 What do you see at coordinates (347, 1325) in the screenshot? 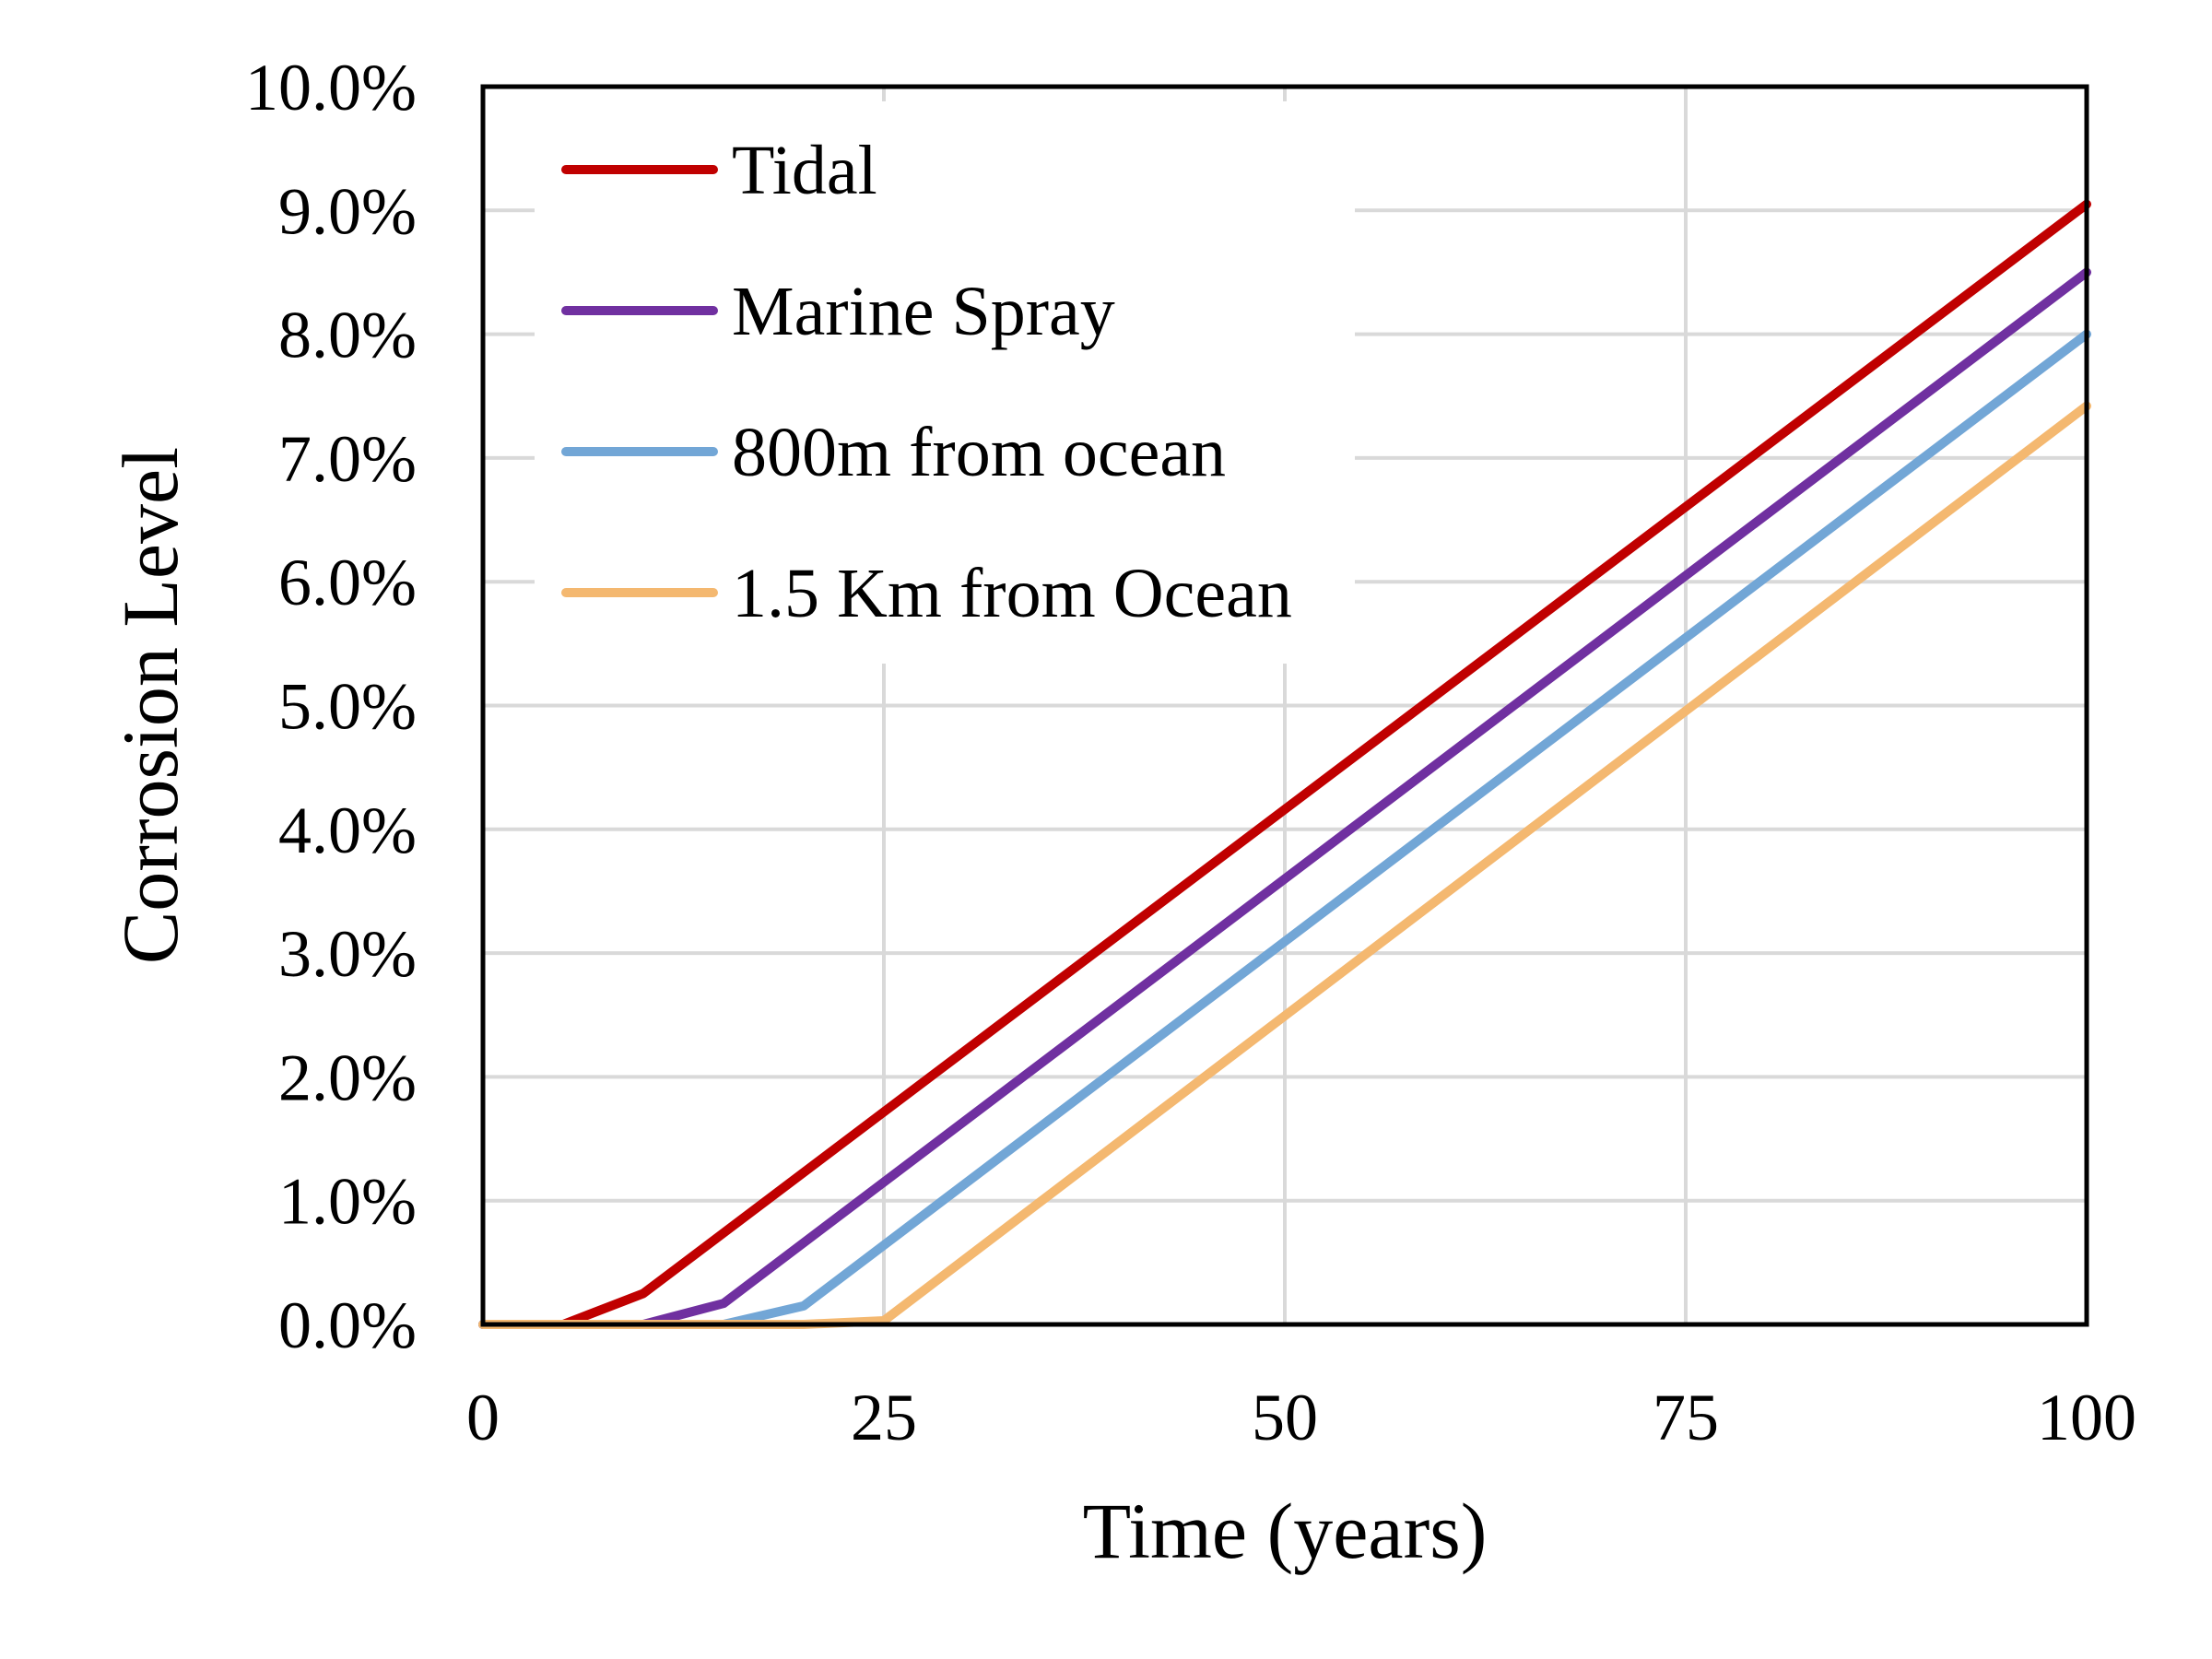
I see `y-tick-label: 0.0%` at bounding box center [347, 1325].